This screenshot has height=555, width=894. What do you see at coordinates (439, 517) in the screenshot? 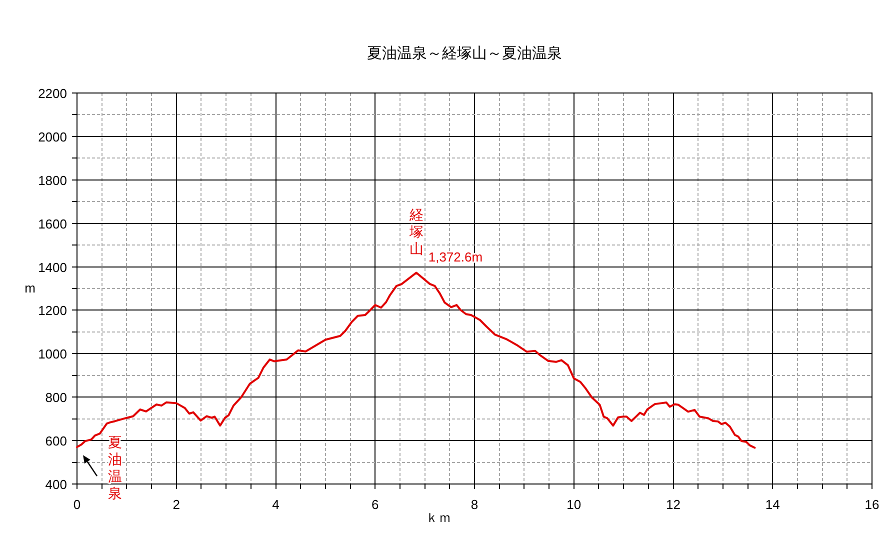
I see `x-axis-title: ｋｍ` at bounding box center [439, 517].